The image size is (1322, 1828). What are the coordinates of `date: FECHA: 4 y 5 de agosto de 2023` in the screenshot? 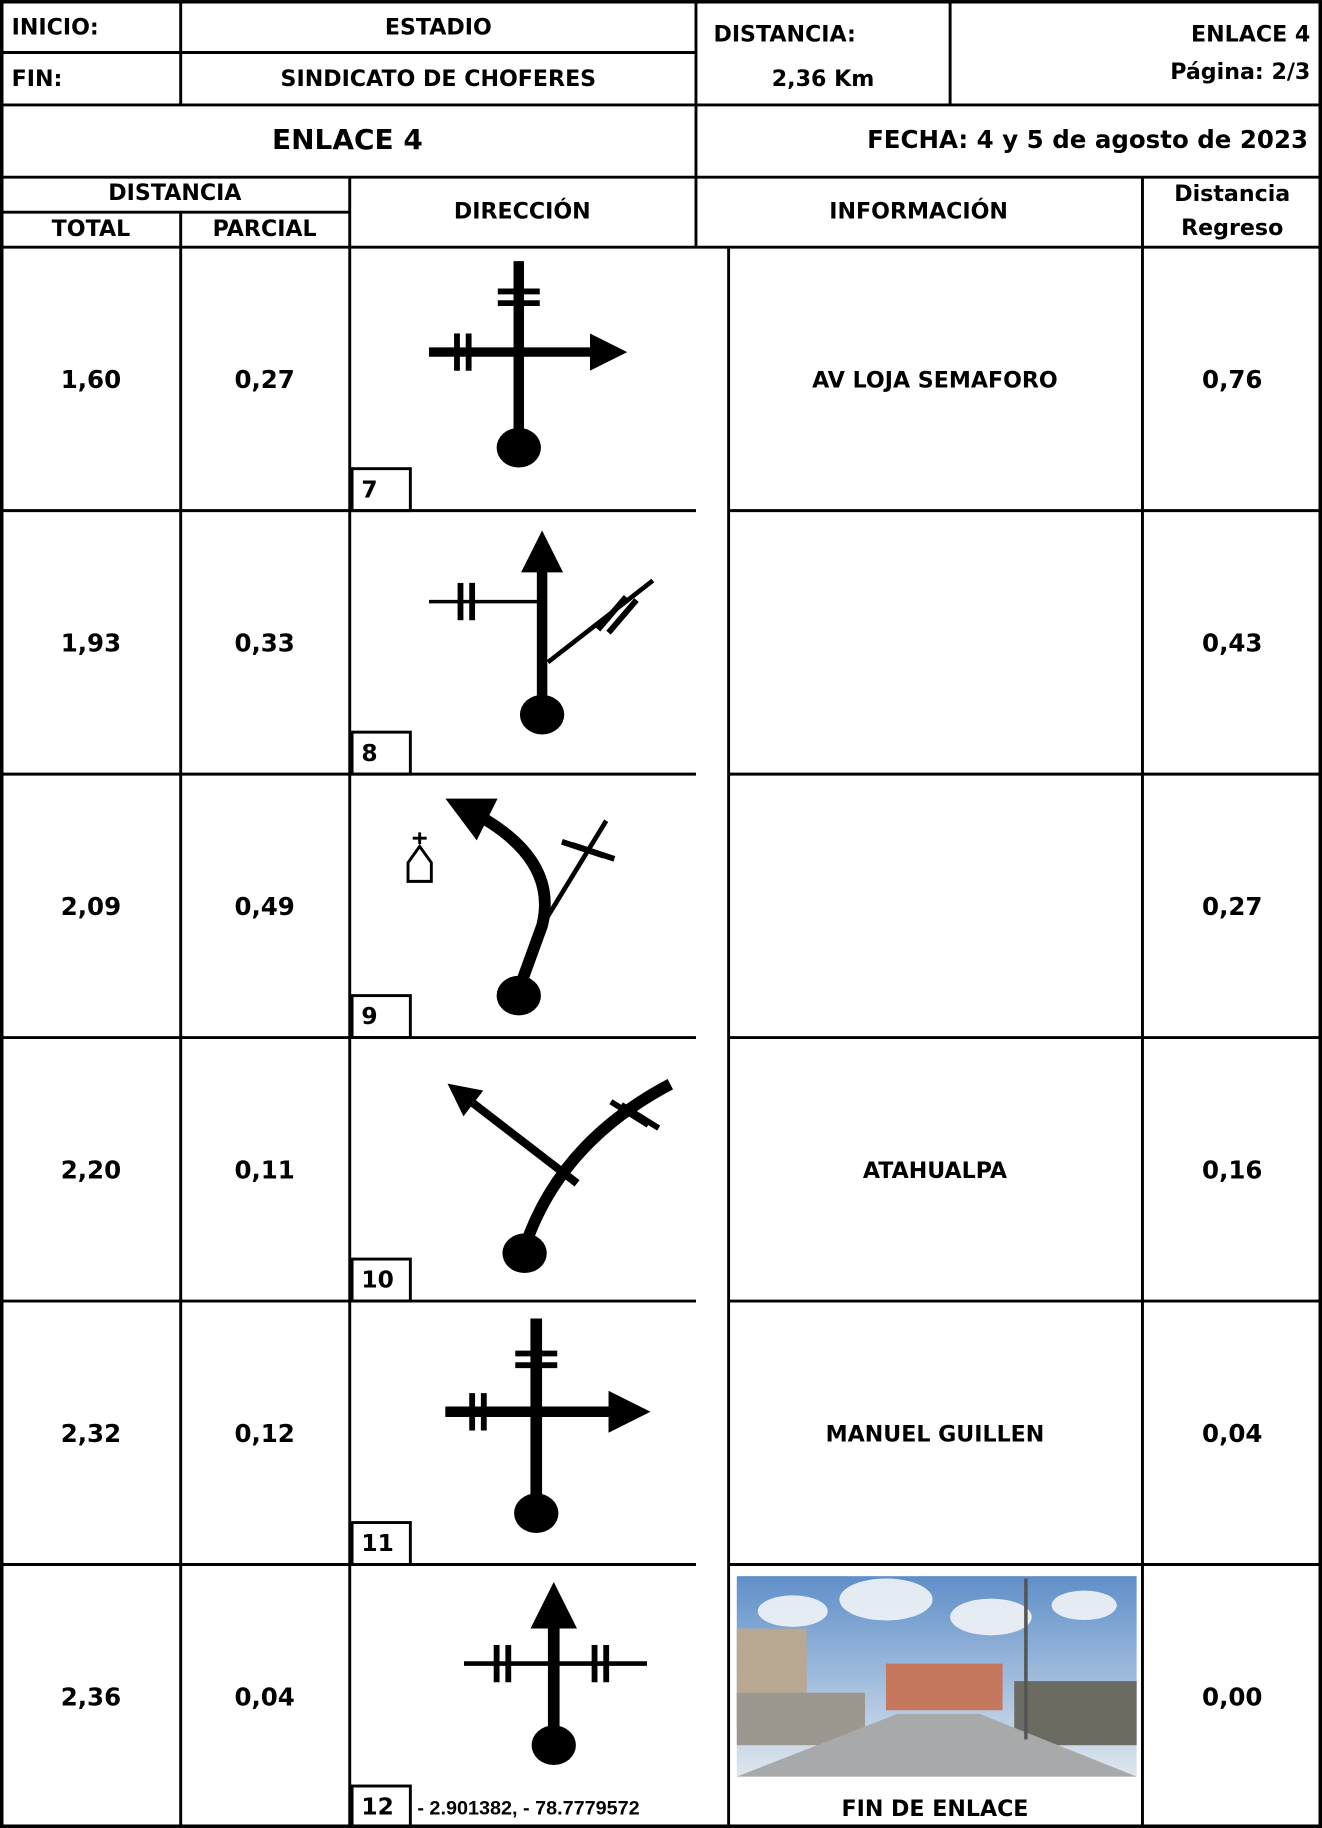 It's located at (1087, 139).